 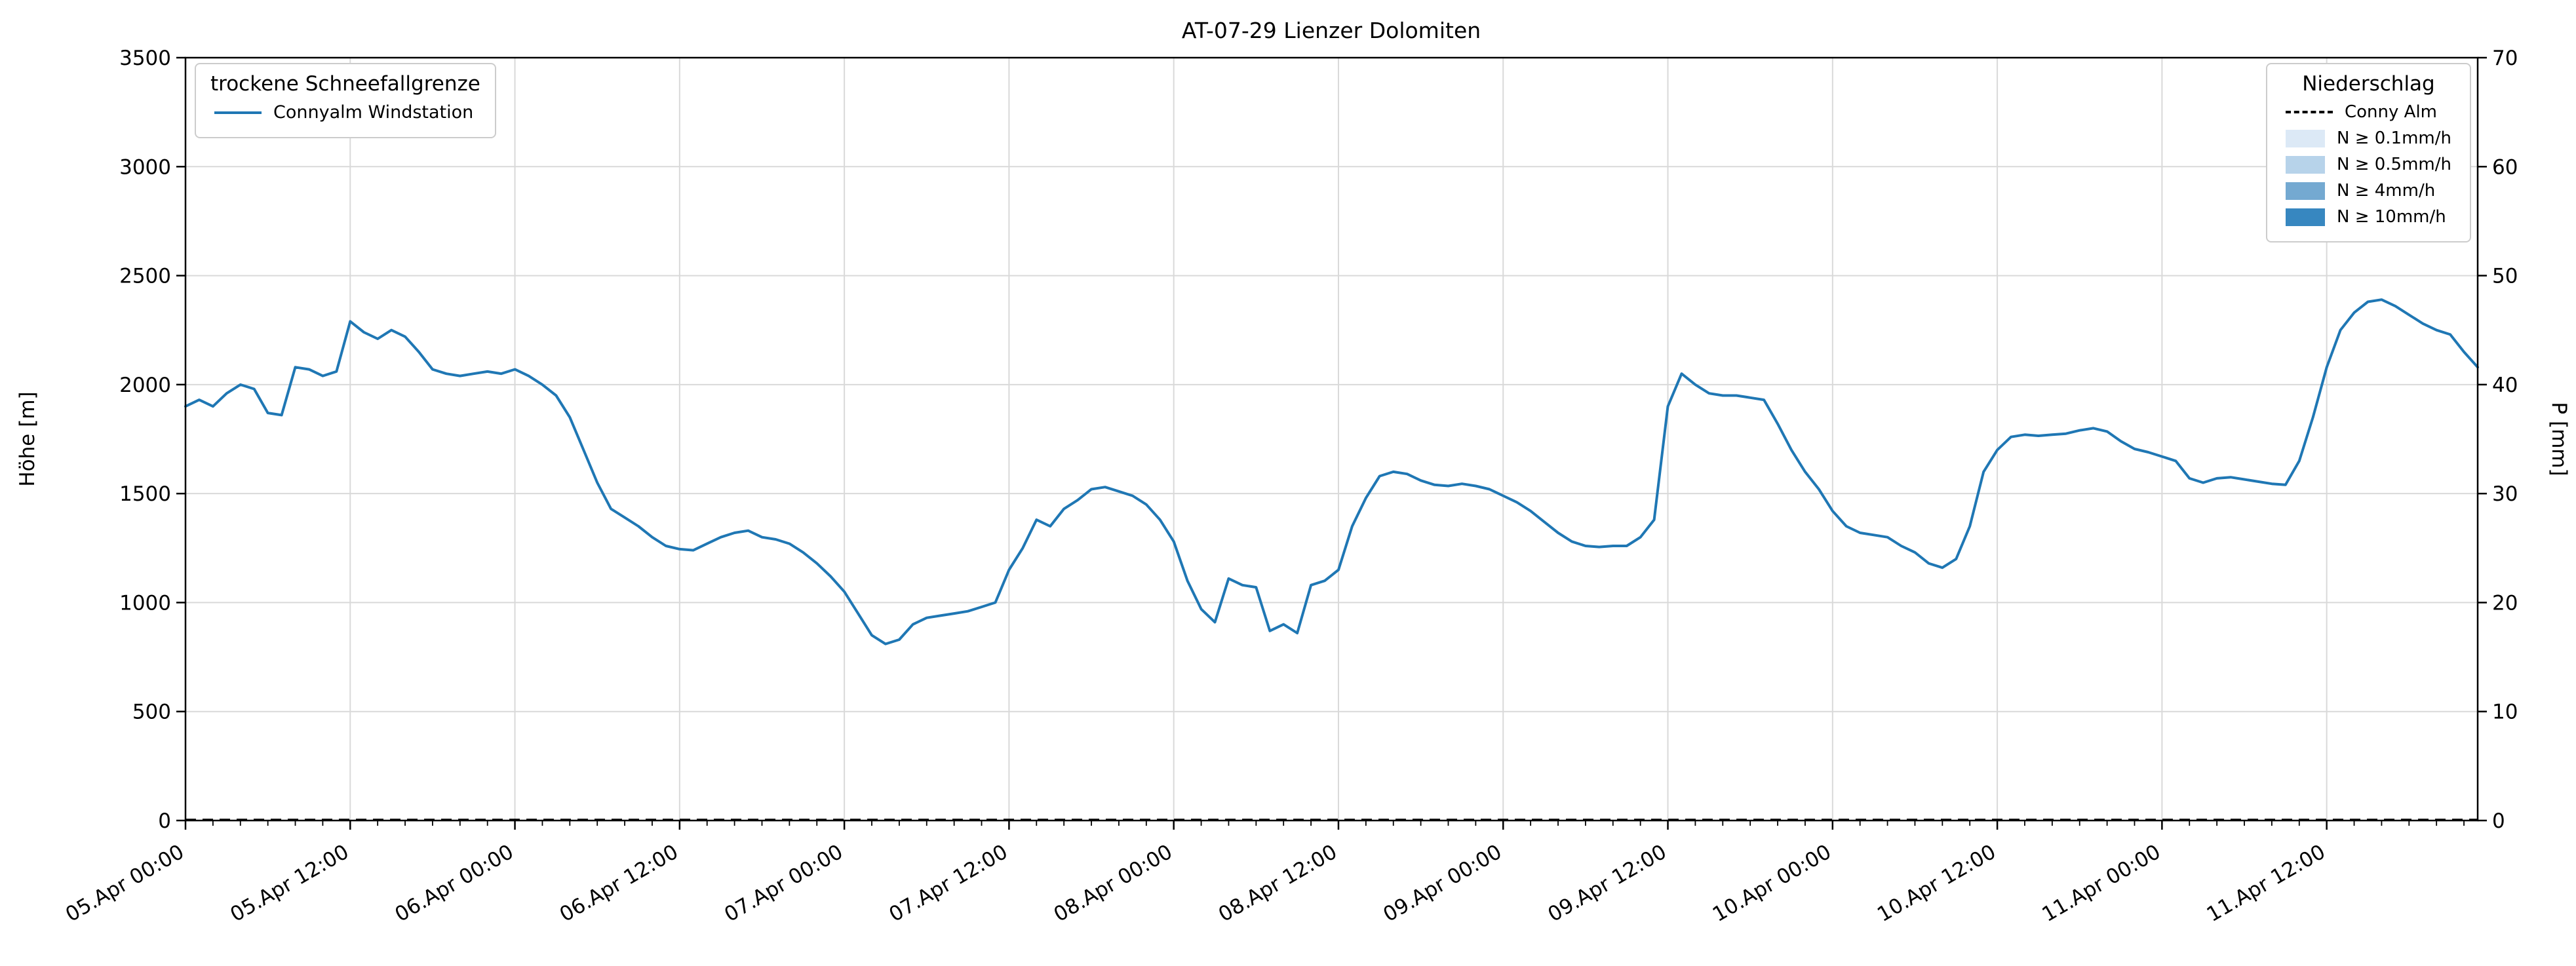 I want to click on legend-item-connyalm-windstation: Connyalm Windstation, so click(x=345, y=112).